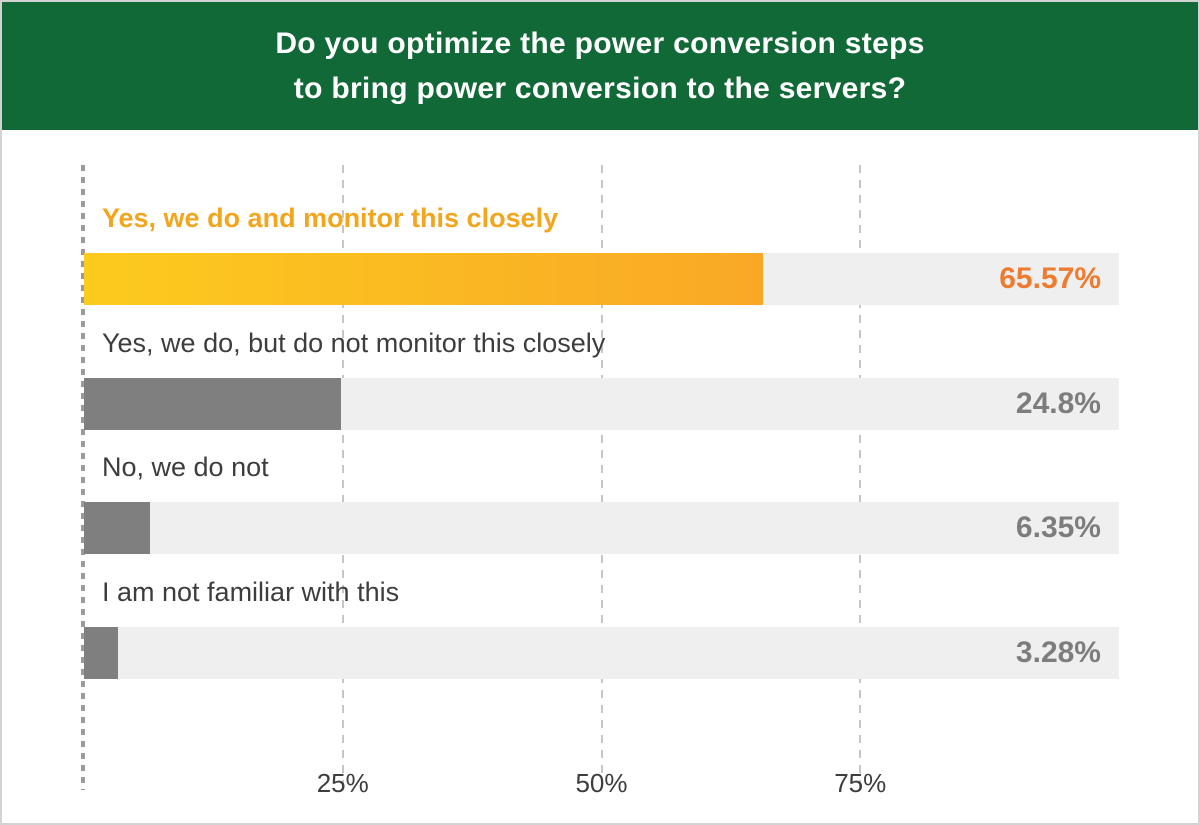  I want to click on bar-label: No, we do not, so click(185, 467).